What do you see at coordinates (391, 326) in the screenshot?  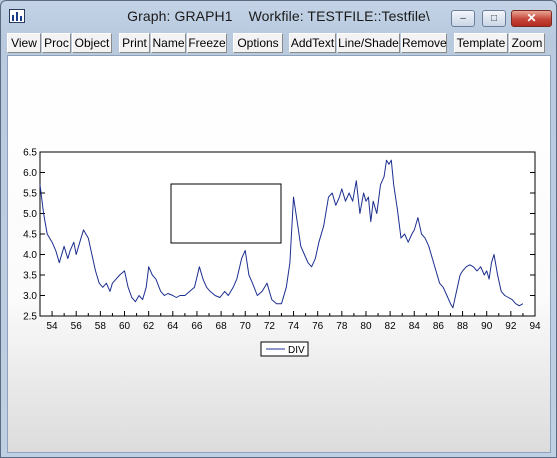 I see `x-tick-label: 82` at bounding box center [391, 326].